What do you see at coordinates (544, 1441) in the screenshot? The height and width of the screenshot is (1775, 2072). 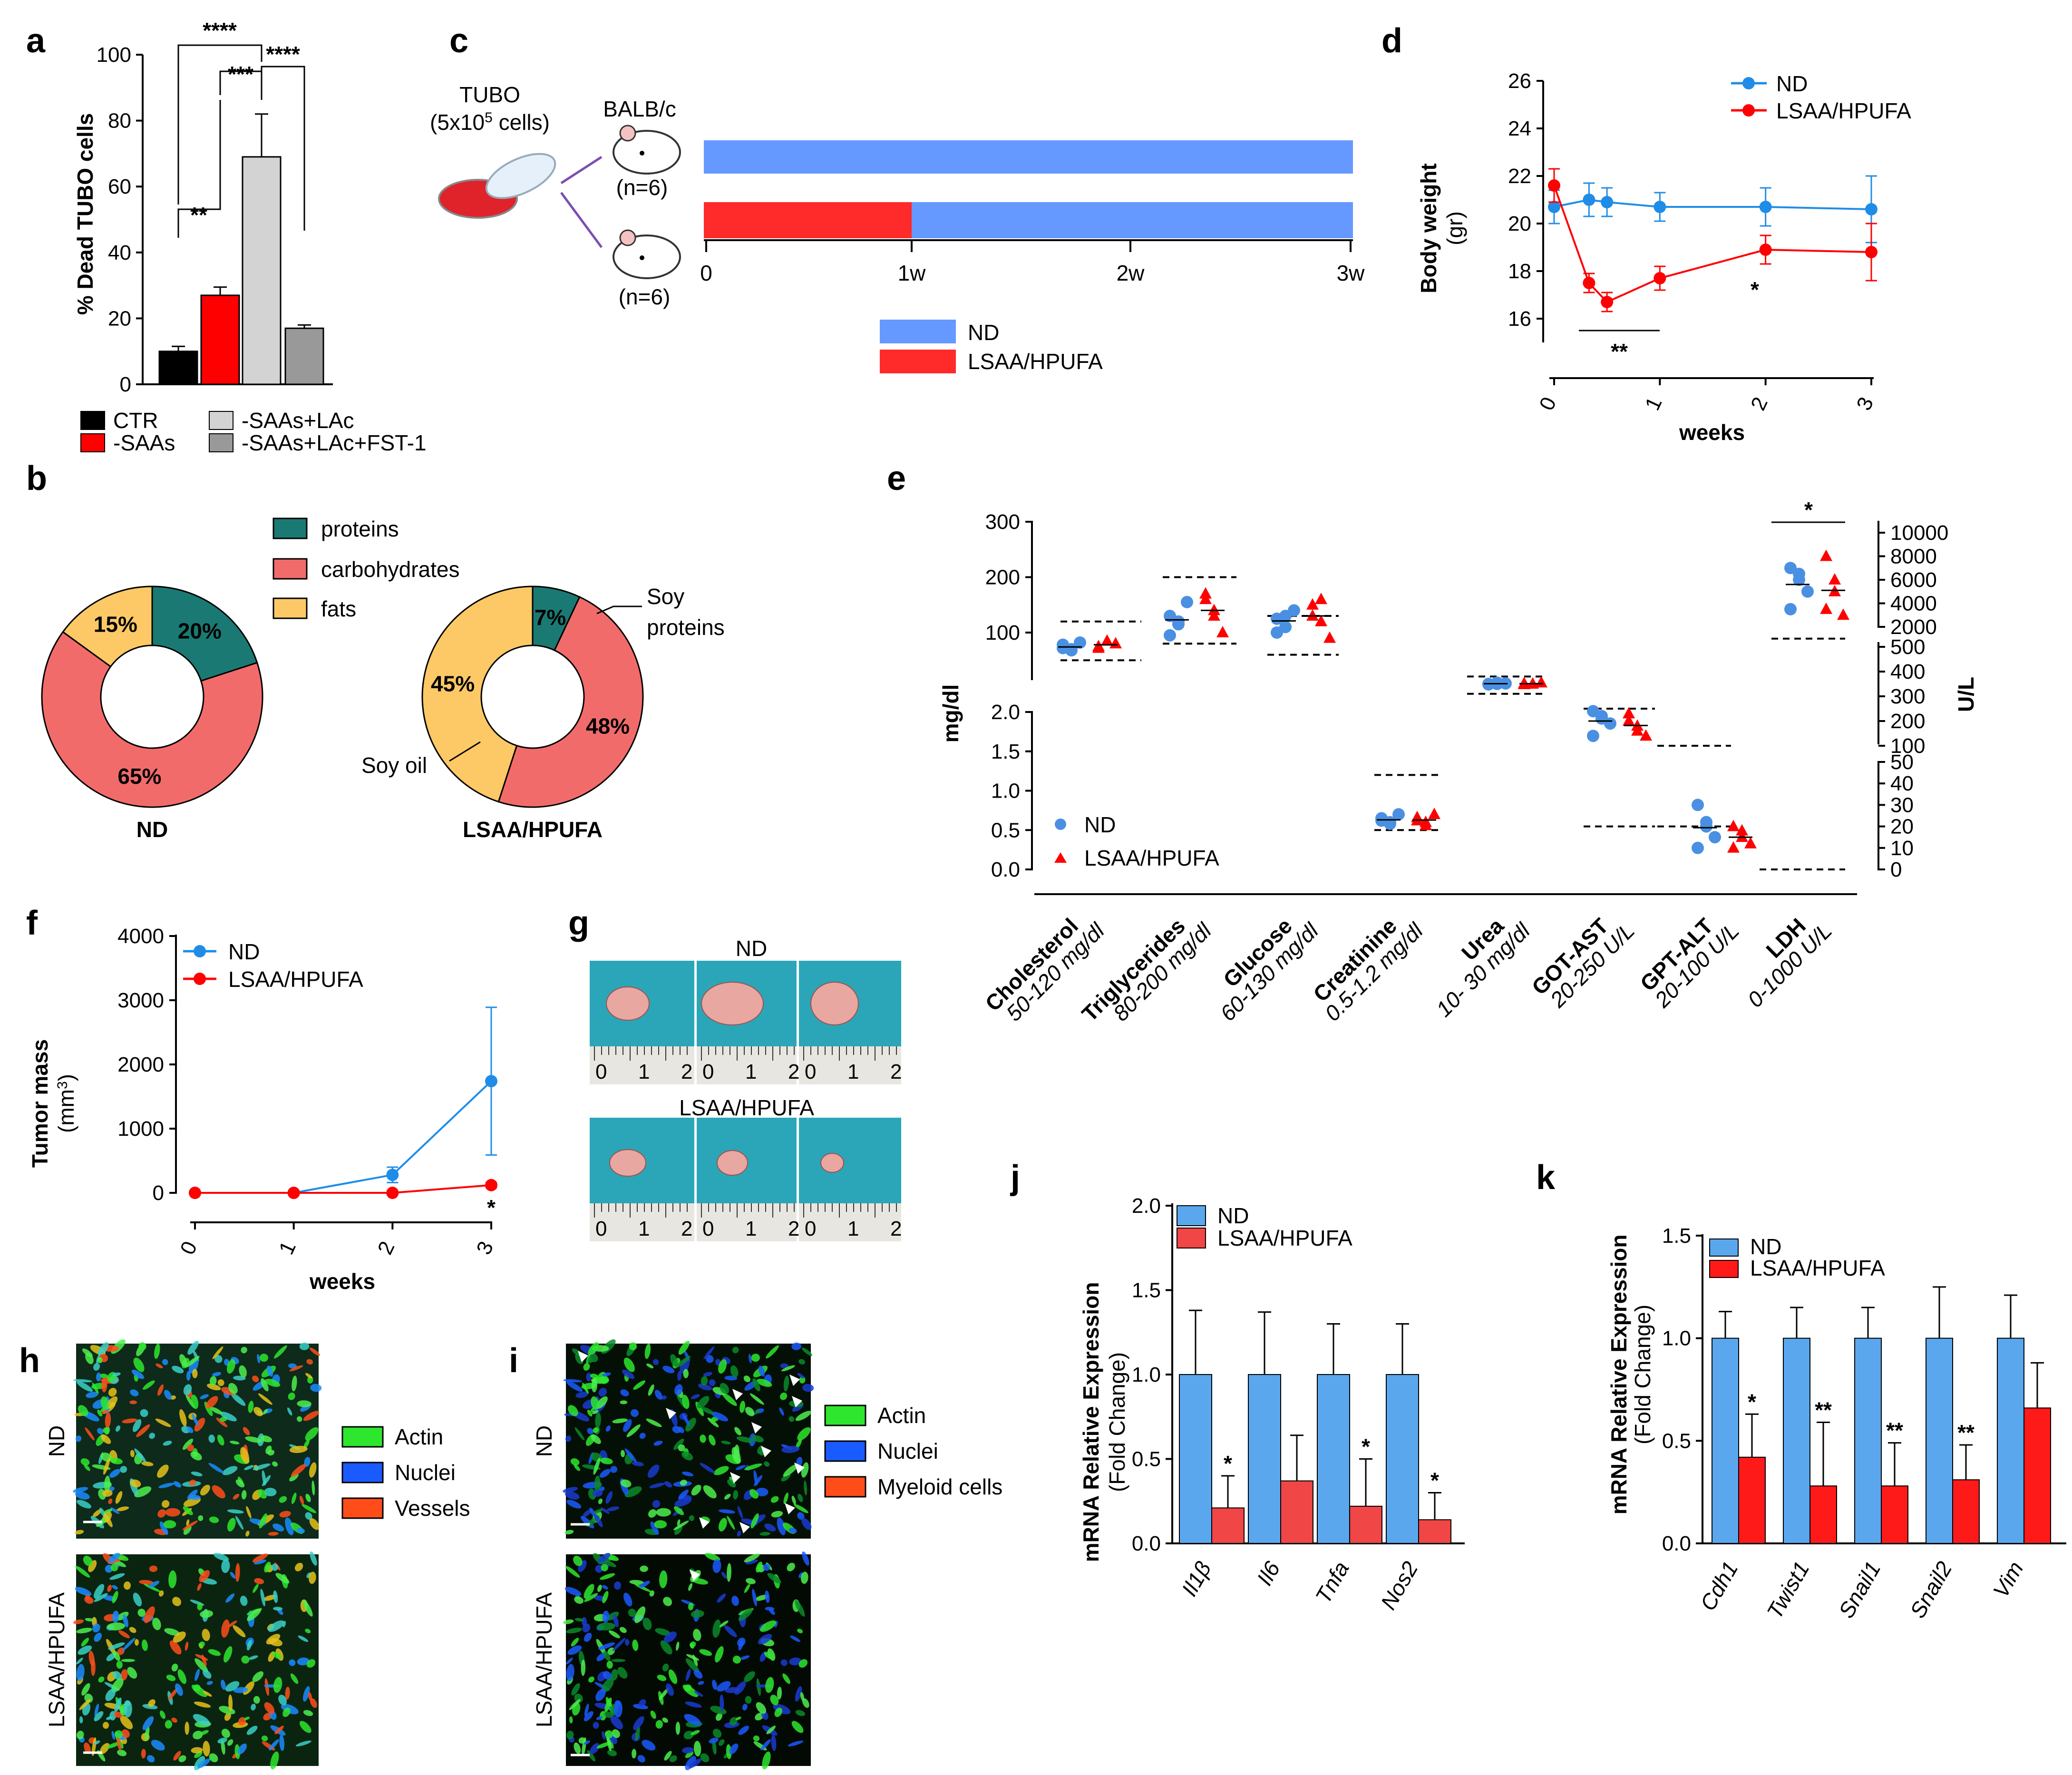 I see `i-row-nd: ND` at bounding box center [544, 1441].